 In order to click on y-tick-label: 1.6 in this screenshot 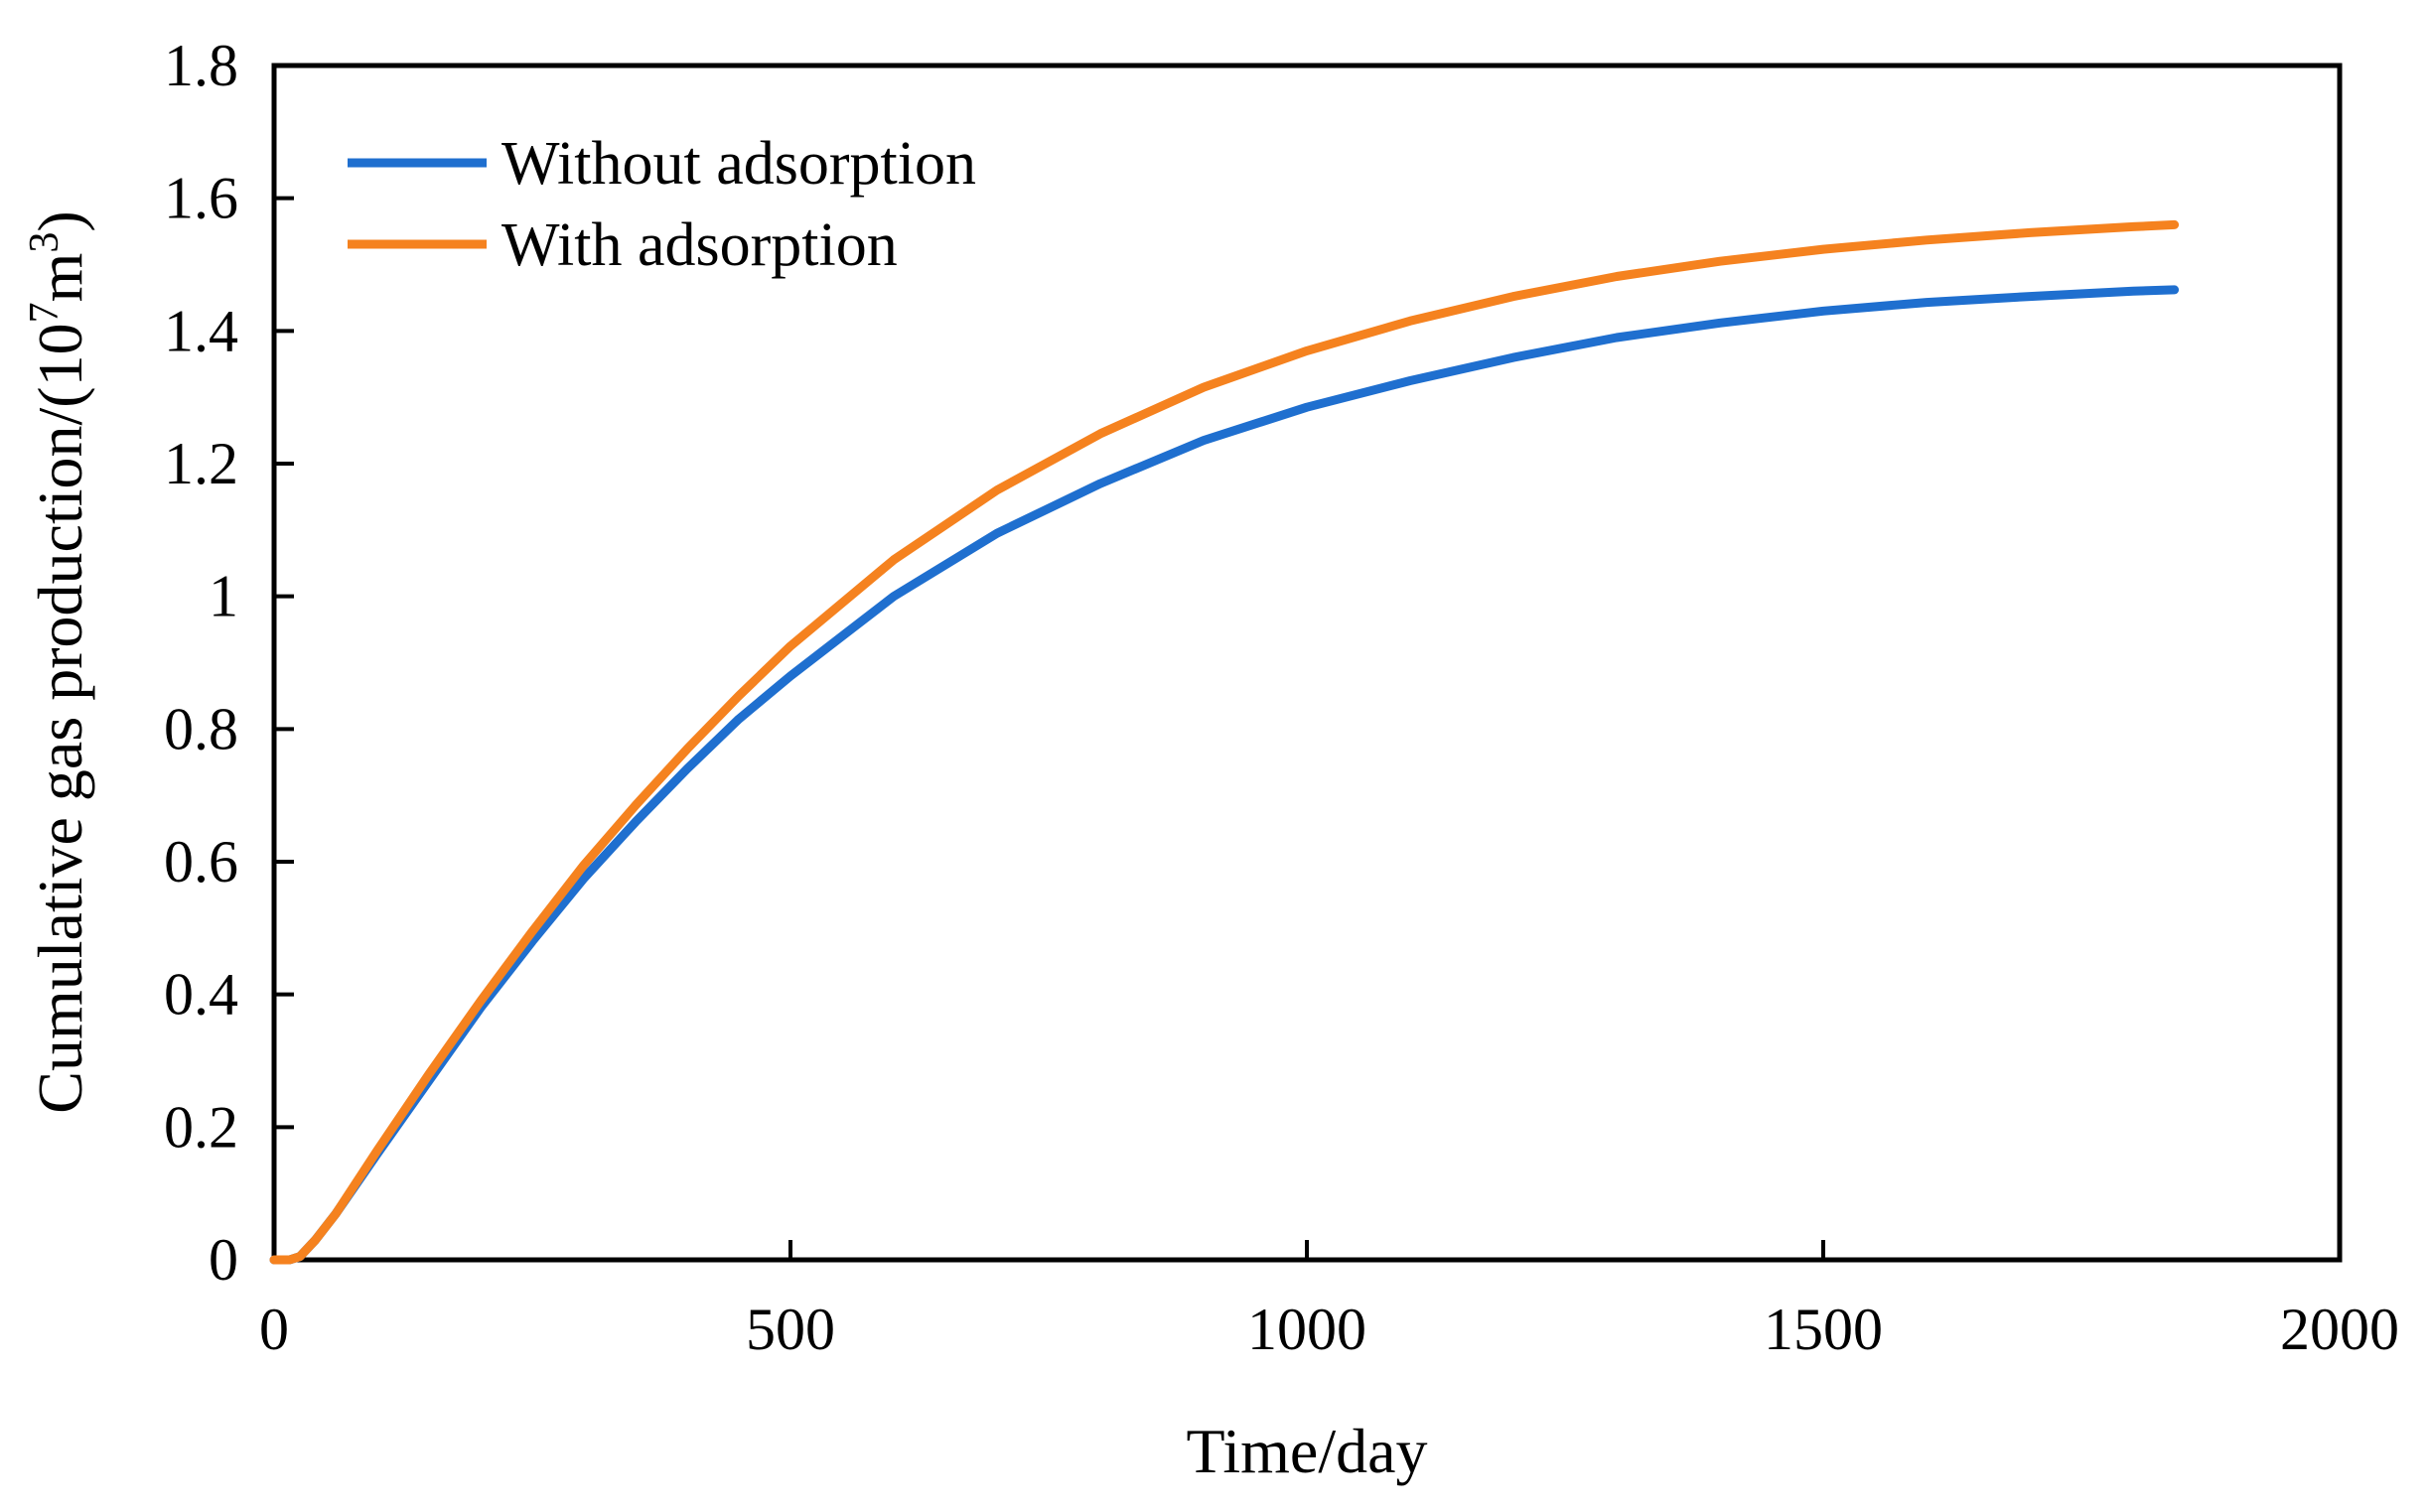, I will do `click(201, 199)`.